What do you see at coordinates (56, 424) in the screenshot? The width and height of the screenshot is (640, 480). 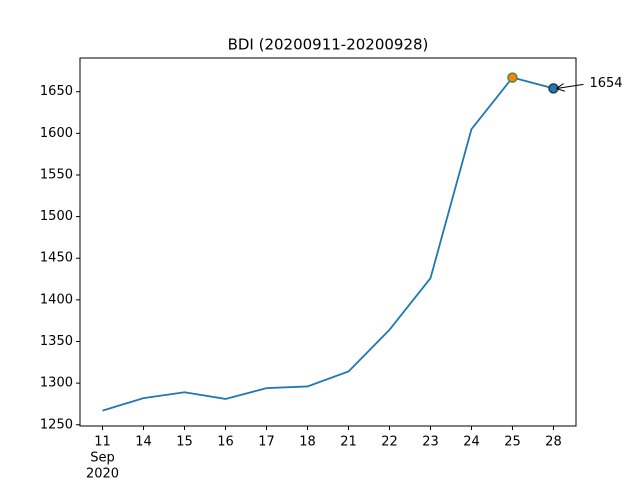 I see `y-tick-label: 1250` at bounding box center [56, 424].